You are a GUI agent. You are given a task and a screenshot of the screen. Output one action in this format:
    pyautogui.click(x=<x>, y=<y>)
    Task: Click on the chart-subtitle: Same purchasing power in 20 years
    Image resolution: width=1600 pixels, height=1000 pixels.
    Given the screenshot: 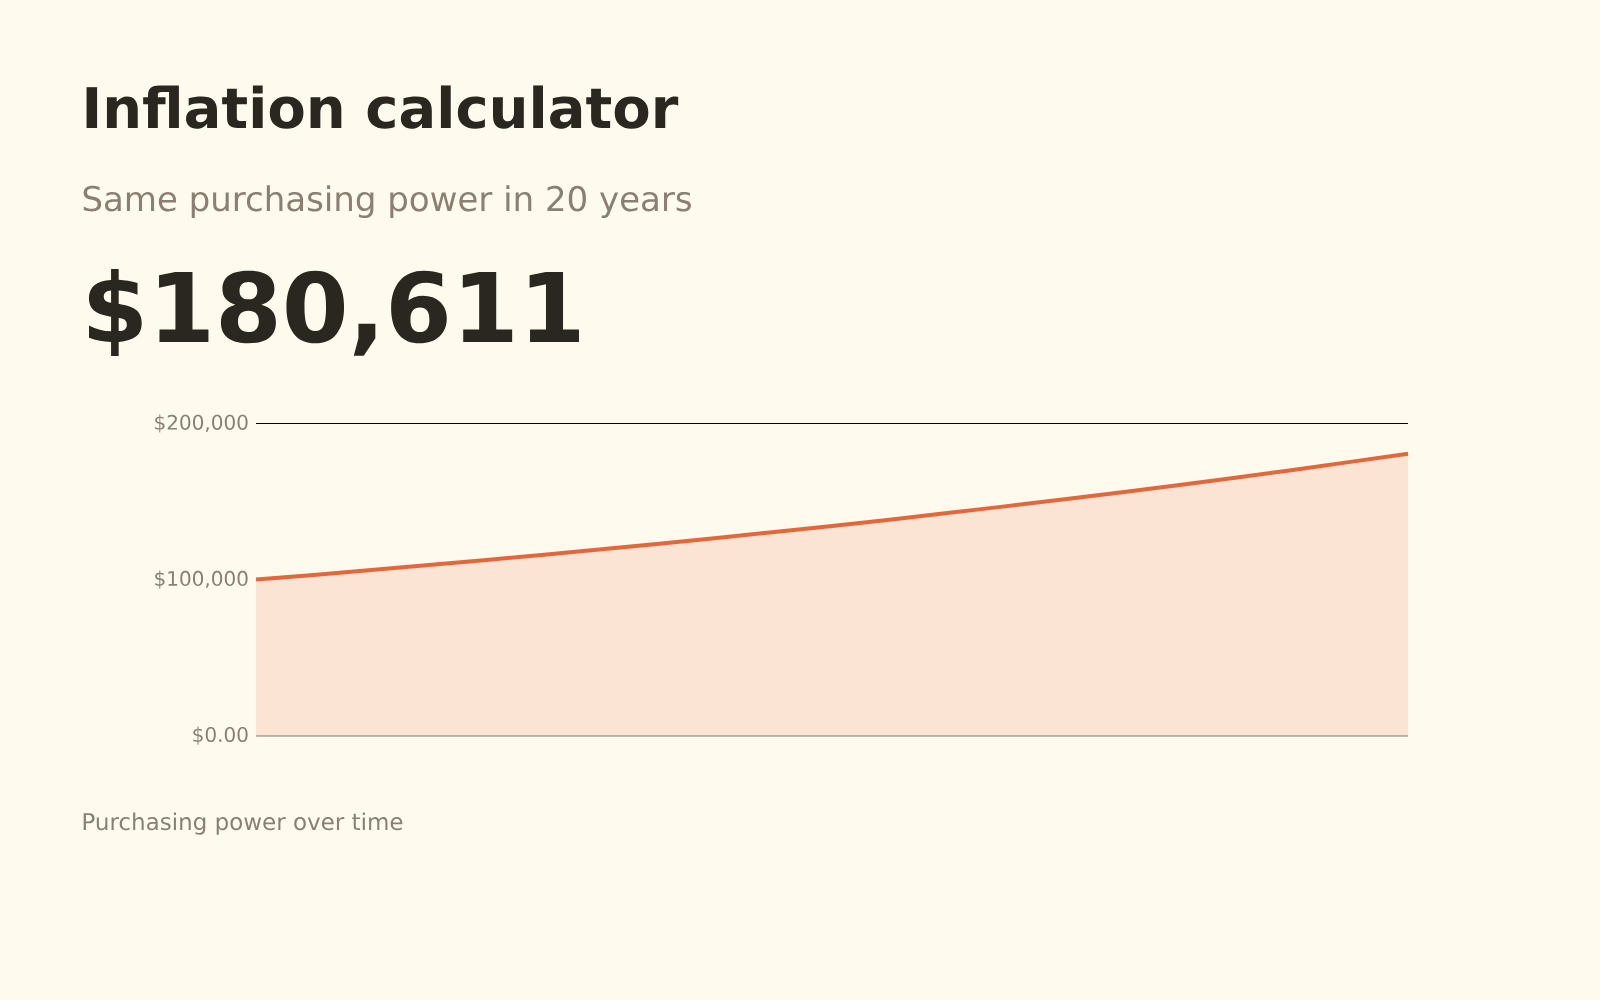 What is the action you would take?
    pyautogui.click(x=387, y=202)
    